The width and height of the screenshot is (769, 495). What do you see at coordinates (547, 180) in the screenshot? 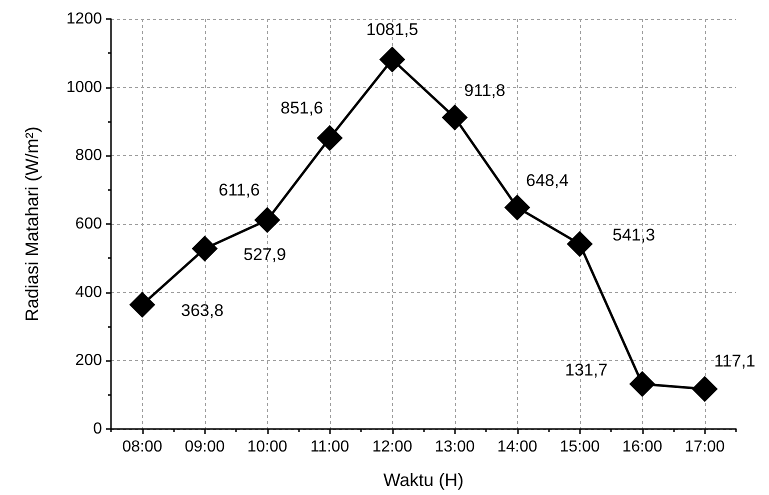
I see `data-label: 648,4` at bounding box center [547, 180].